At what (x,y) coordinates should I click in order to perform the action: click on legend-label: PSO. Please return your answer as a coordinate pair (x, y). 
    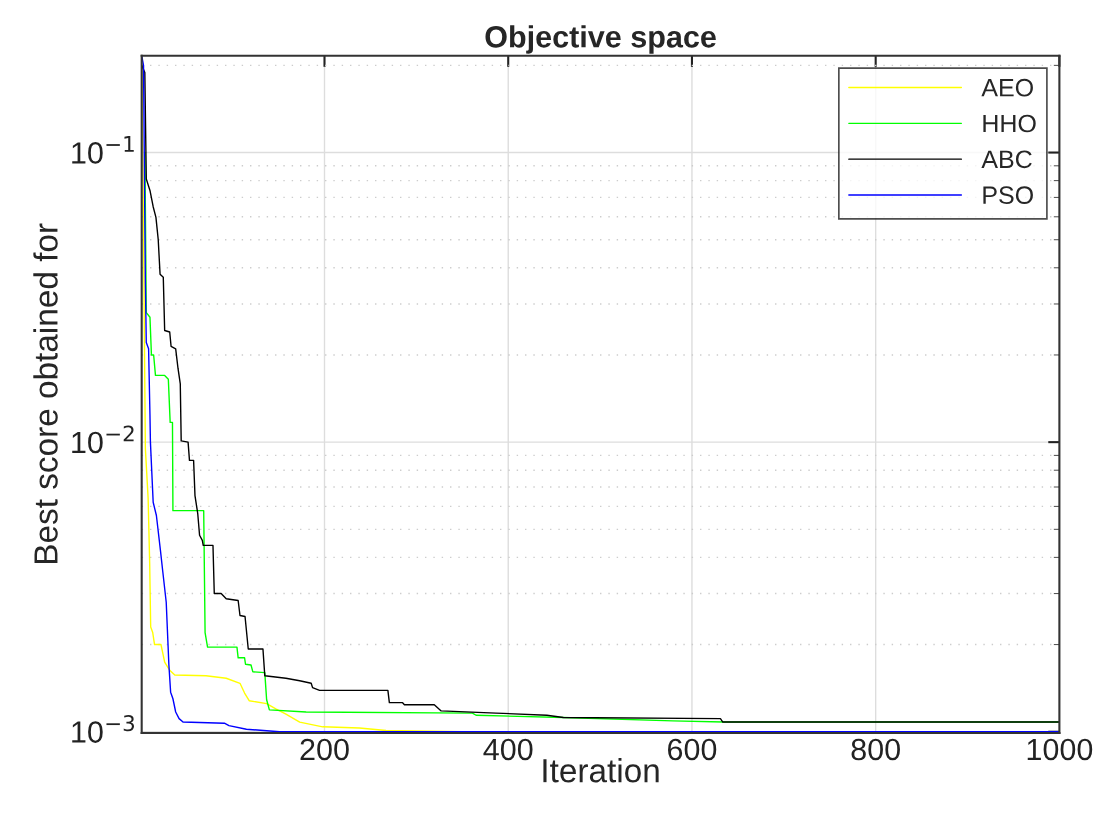
    Looking at the image, I should click on (1008, 195).